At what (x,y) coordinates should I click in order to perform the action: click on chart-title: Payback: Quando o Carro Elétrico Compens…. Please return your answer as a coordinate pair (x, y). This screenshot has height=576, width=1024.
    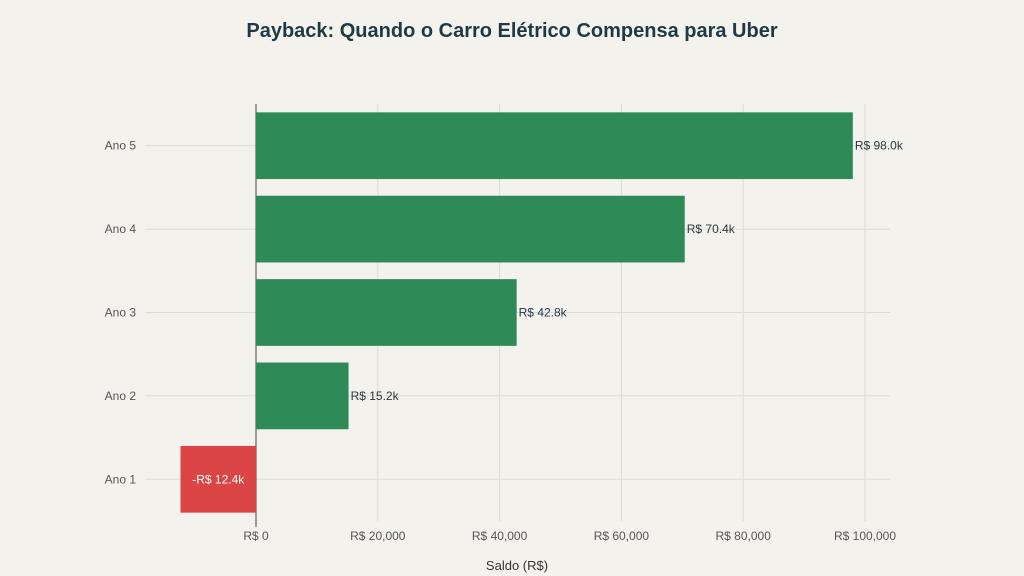
    Looking at the image, I should click on (512, 31).